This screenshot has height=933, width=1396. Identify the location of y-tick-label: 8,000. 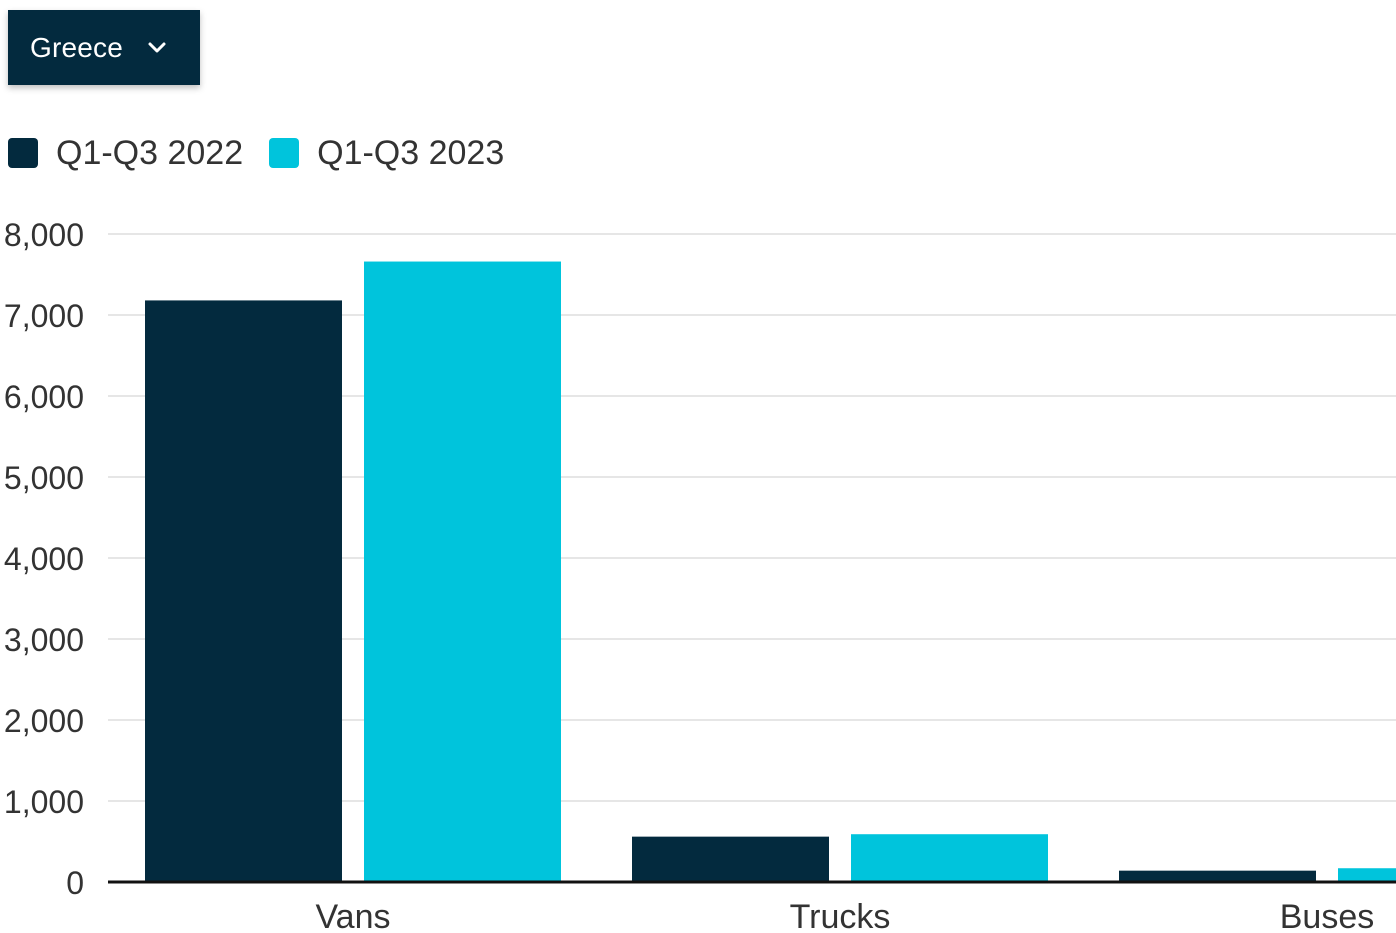
(44, 235).